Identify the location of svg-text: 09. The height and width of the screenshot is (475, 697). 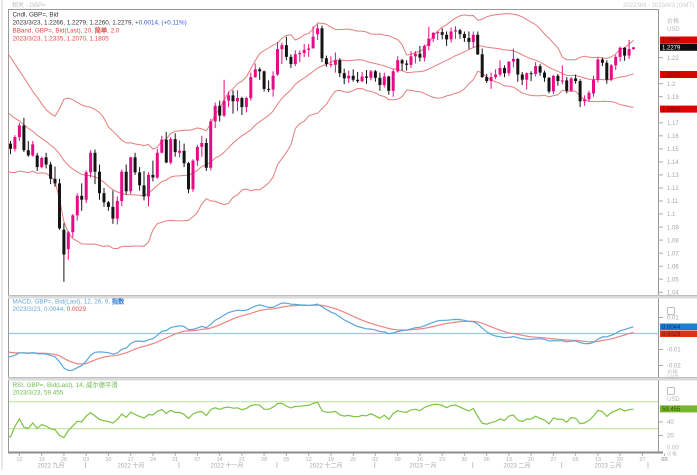
(398, 460).